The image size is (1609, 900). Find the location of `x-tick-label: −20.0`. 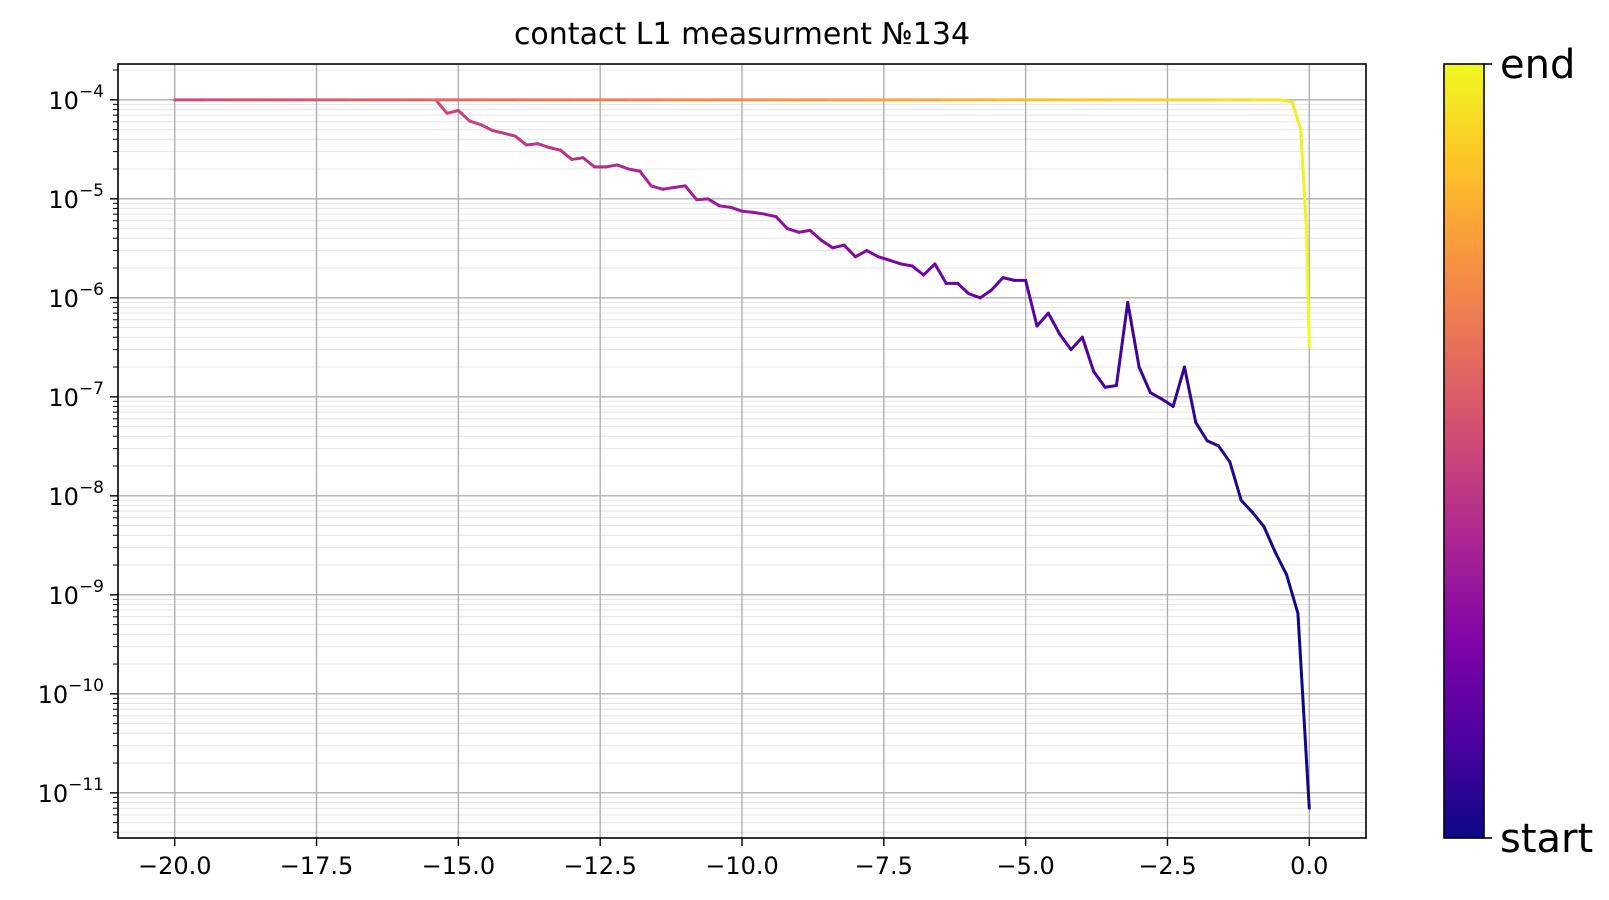

x-tick-label: −20.0 is located at coordinates (175, 866).